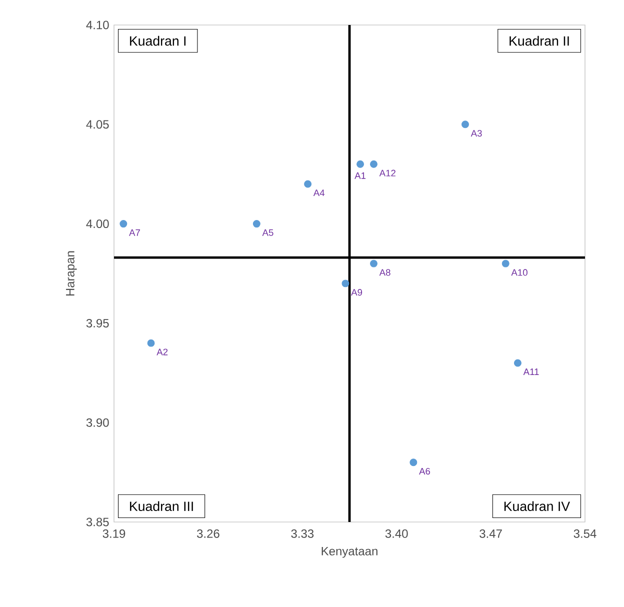 This screenshot has width=624, height=607. What do you see at coordinates (350, 552) in the screenshot?
I see `x-axis-title: Kenyataan` at bounding box center [350, 552].